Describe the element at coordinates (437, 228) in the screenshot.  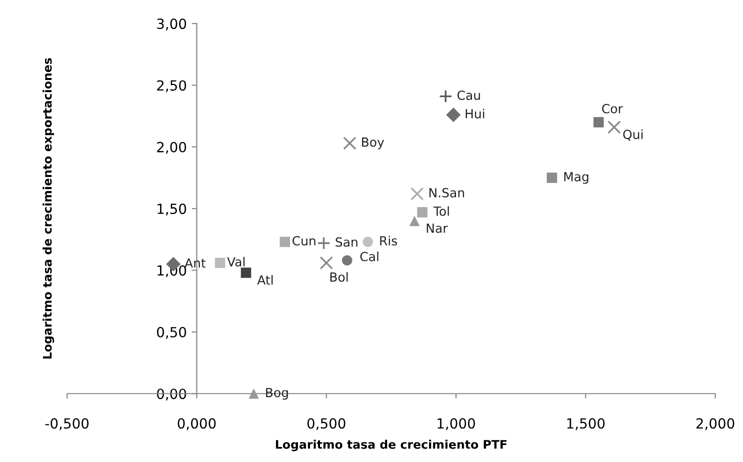
I see `series-label: Nar` at that location.